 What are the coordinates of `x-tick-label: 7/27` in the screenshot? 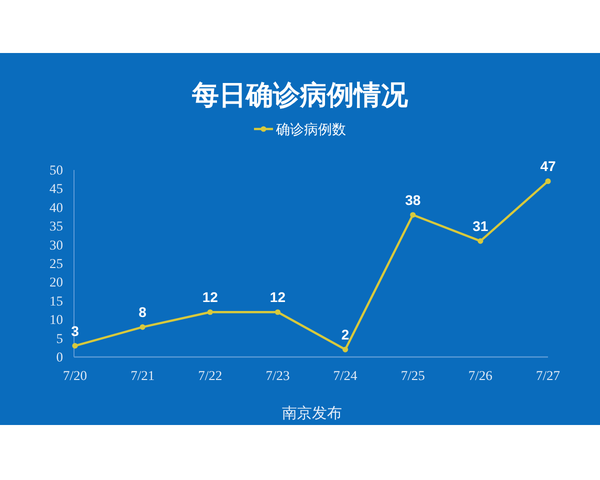 It's located at (548, 375).